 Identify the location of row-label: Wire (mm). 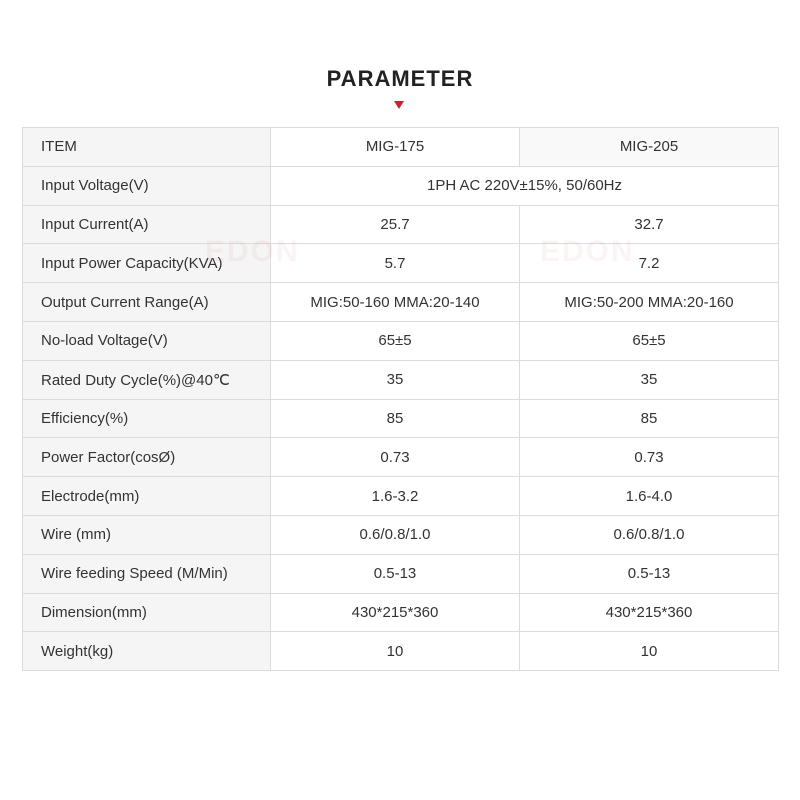
(146, 534).